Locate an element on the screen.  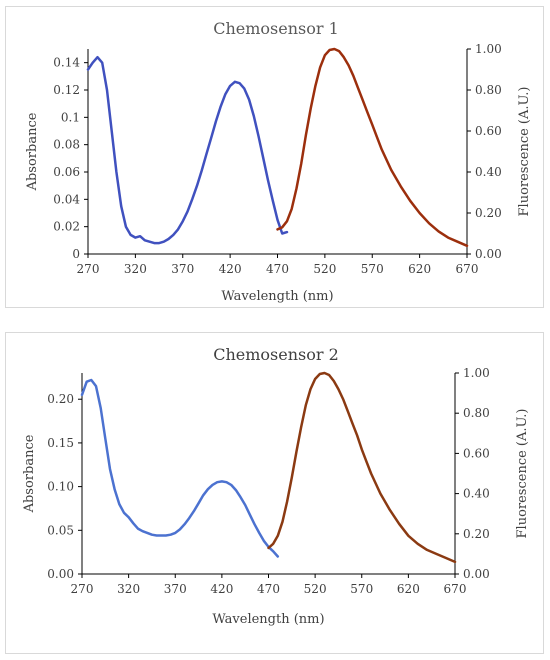
left-y-tick-label: 0.15 is located at coordinates (60, 443).